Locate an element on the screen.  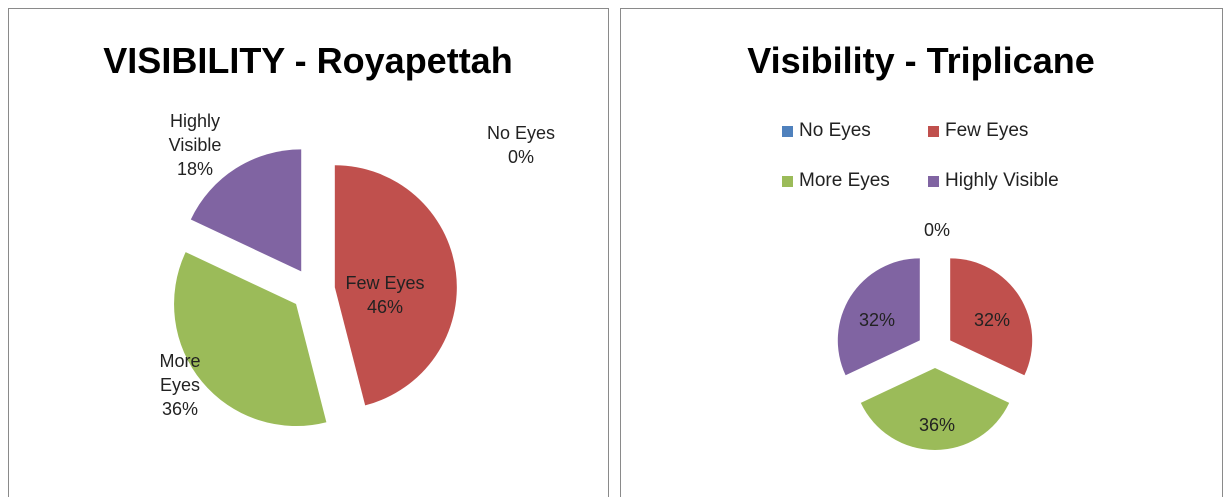
value-label: 18% is located at coordinates (195, 169).